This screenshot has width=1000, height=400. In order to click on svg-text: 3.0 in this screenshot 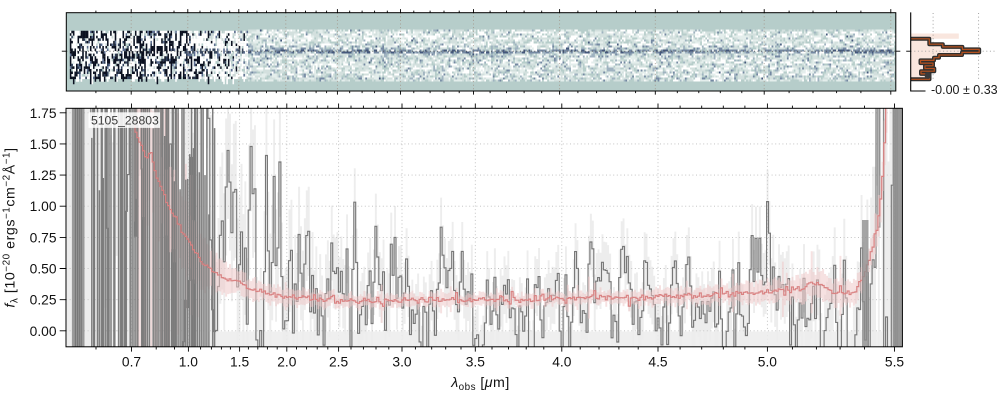, I will do `click(402, 361)`.